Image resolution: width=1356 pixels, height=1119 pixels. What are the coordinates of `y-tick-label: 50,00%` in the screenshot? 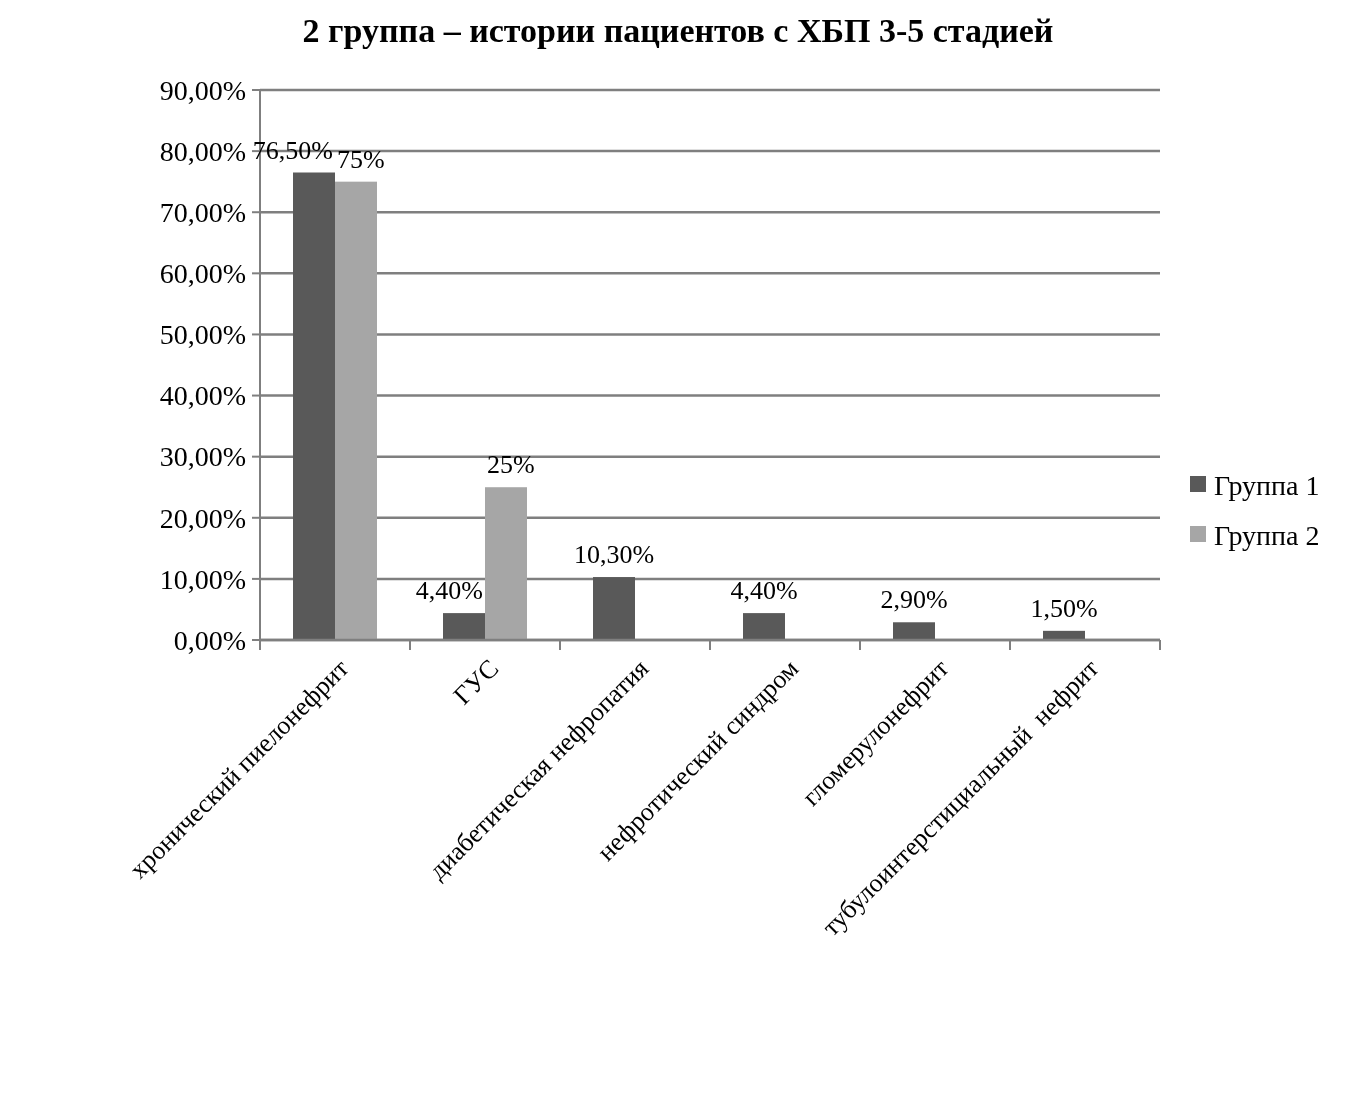 It's located at (202, 335).